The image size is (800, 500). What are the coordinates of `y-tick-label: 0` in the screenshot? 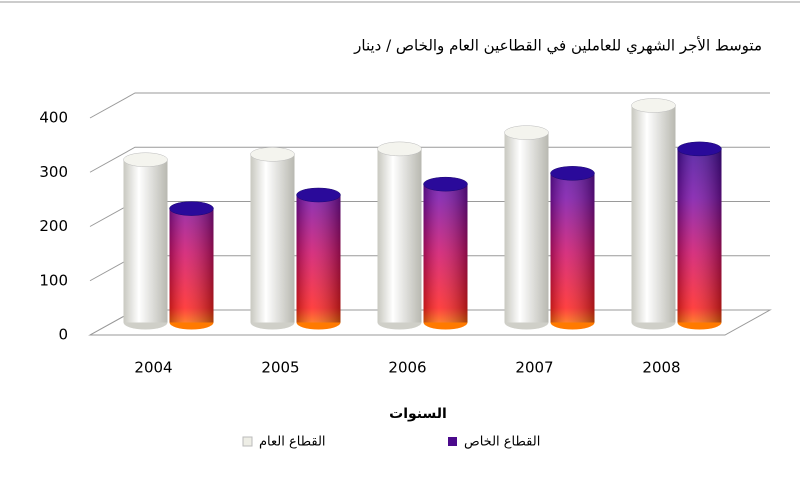 It's located at (63, 335).